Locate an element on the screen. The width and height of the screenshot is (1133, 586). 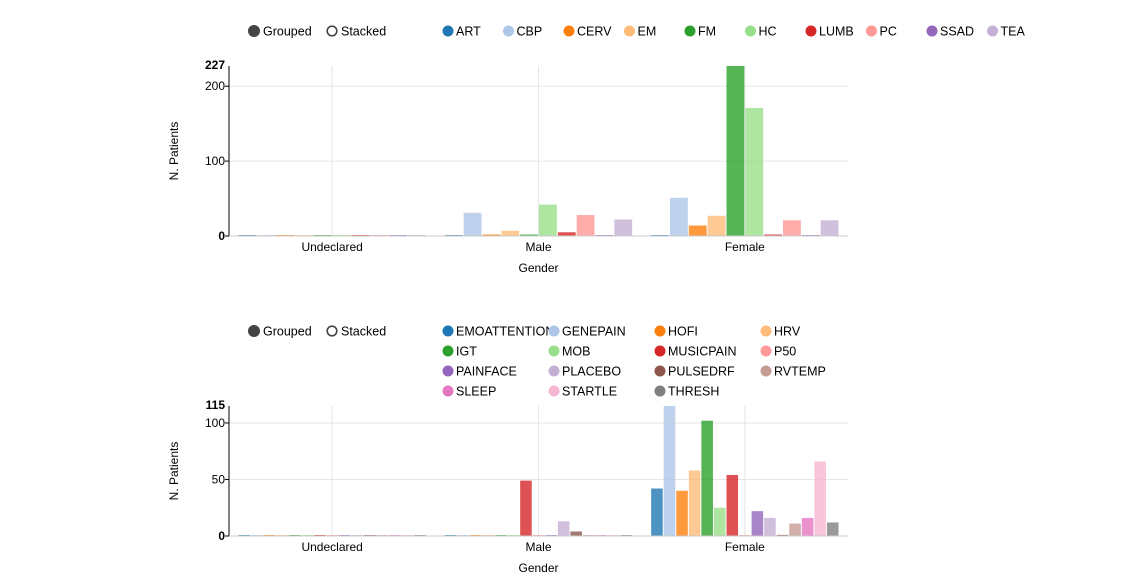
bar-hrv-female is located at coordinates (694, 503).